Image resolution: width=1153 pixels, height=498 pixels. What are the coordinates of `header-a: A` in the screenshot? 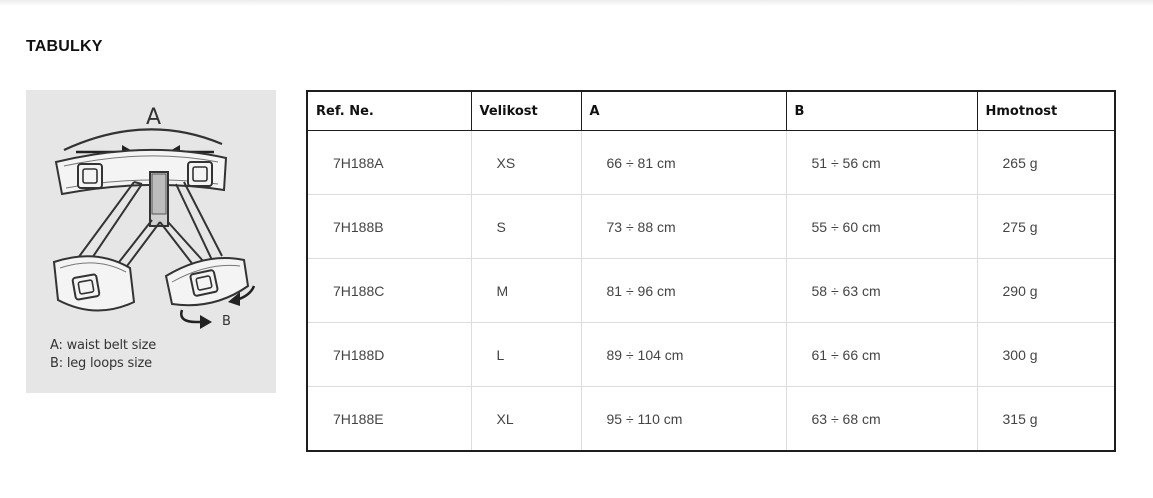 It's located at (684, 111).